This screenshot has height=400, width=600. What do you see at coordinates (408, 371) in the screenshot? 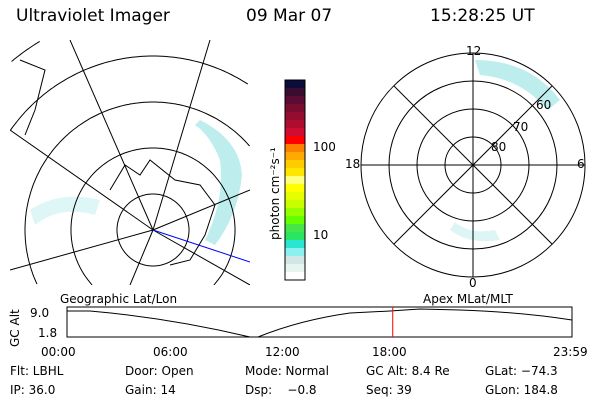
I see `gc-alt-status: GC Alt: 8.4 Re` at bounding box center [408, 371].